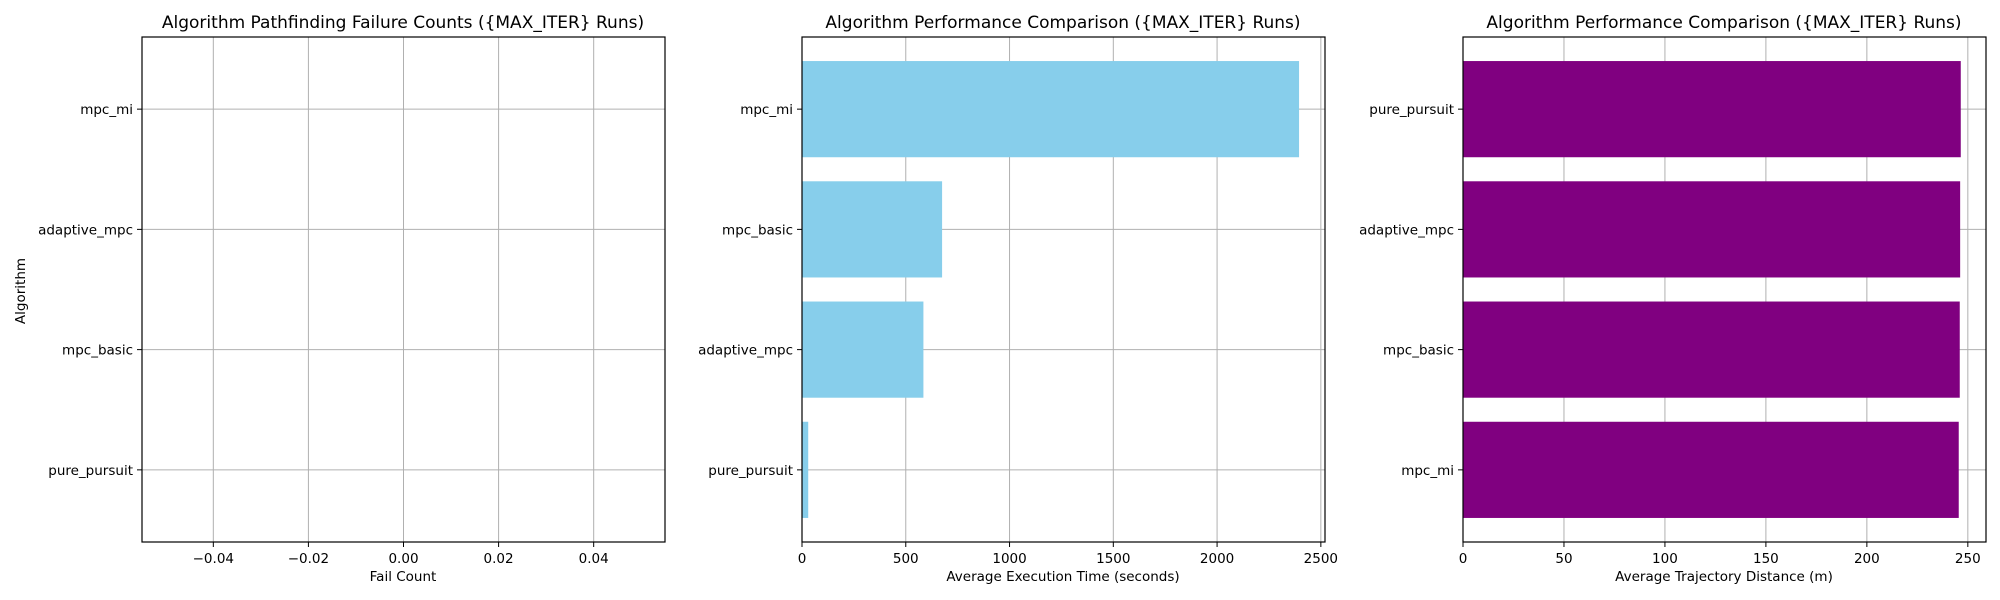 The height and width of the screenshot is (600, 2000). What do you see at coordinates (594, 559) in the screenshot?
I see `x-tick-label: 0.04` at bounding box center [594, 559].